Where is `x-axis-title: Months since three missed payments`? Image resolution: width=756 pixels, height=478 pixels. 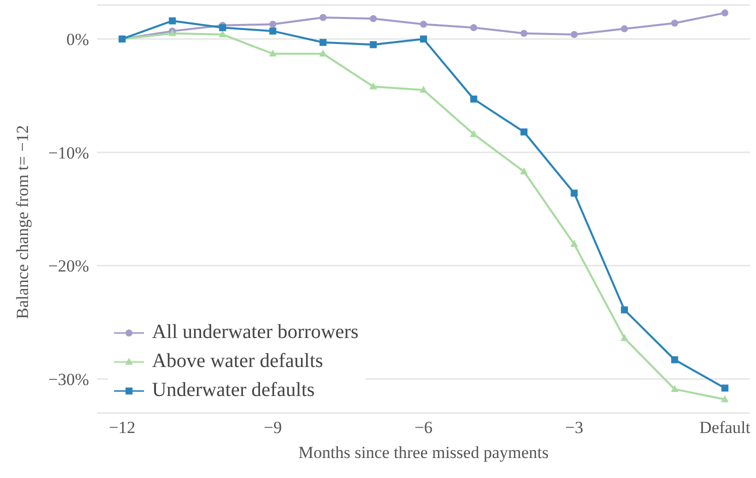
x-axis-title: Months since three missed payments is located at coordinates (423, 452).